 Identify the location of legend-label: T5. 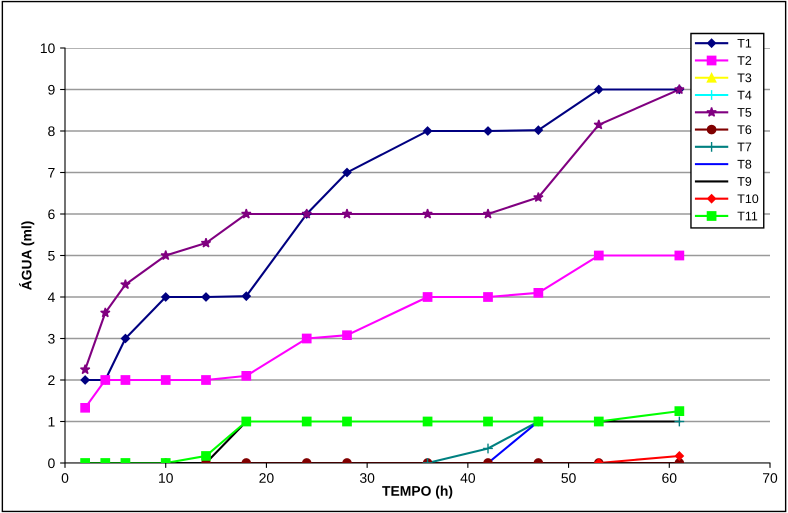
(744, 112).